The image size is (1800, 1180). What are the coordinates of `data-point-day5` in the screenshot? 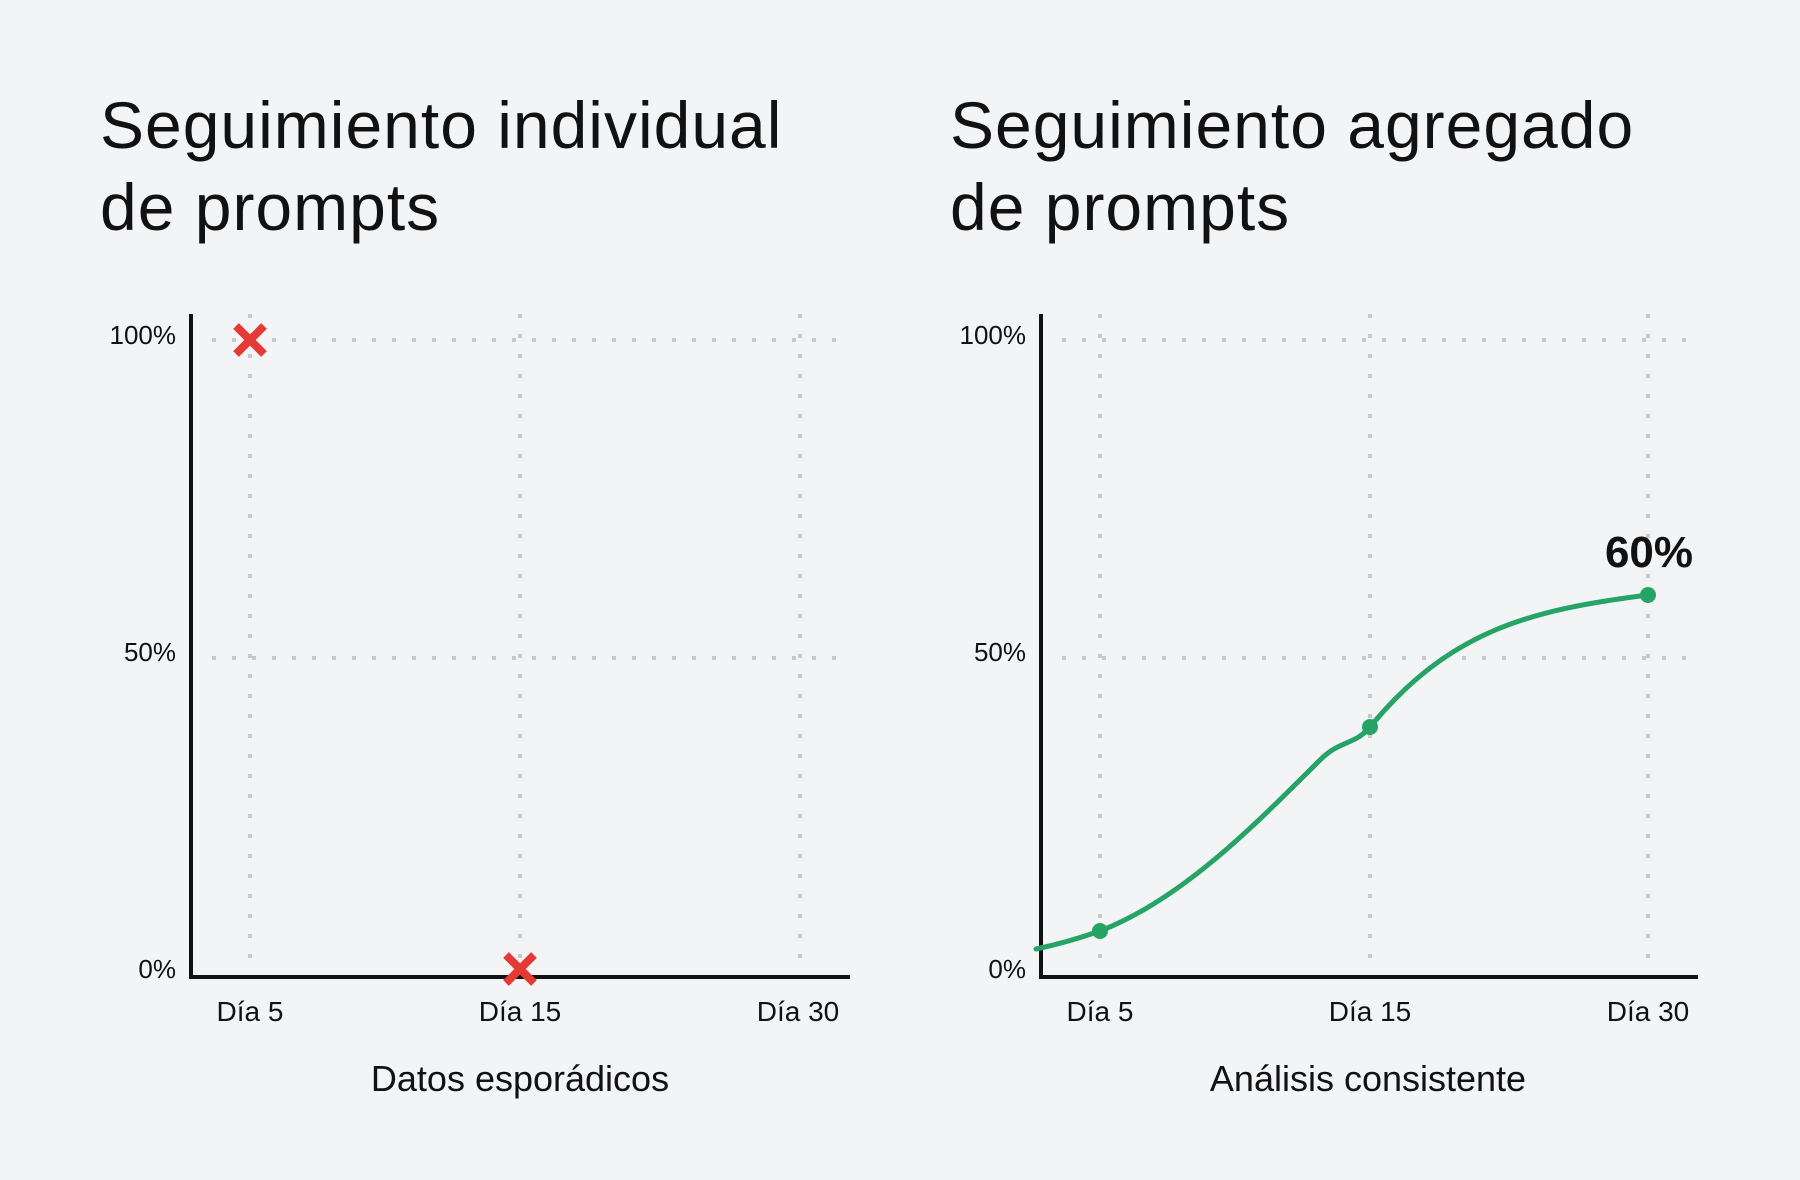 It's located at (1100, 931).